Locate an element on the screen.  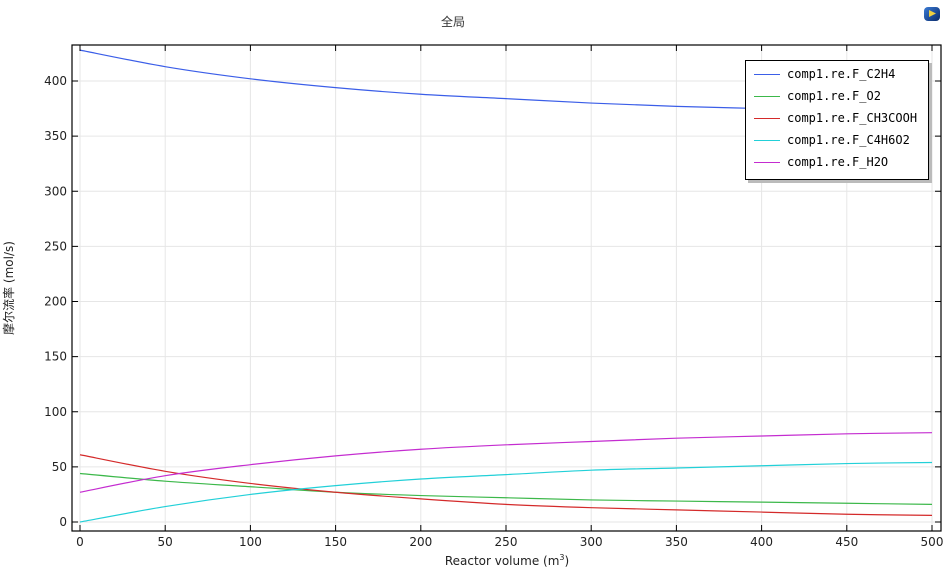
series-line-c4h6o2 is located at coordinates (506, 492).